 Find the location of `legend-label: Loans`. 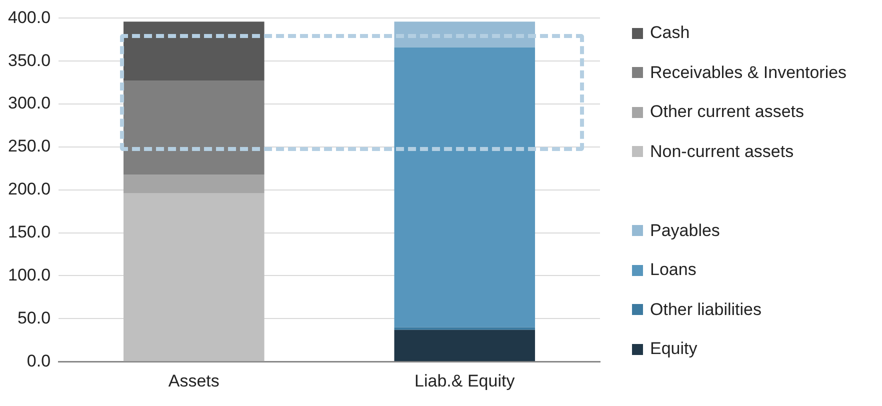

legend-label: Loans is located at coordinates (673, 270).